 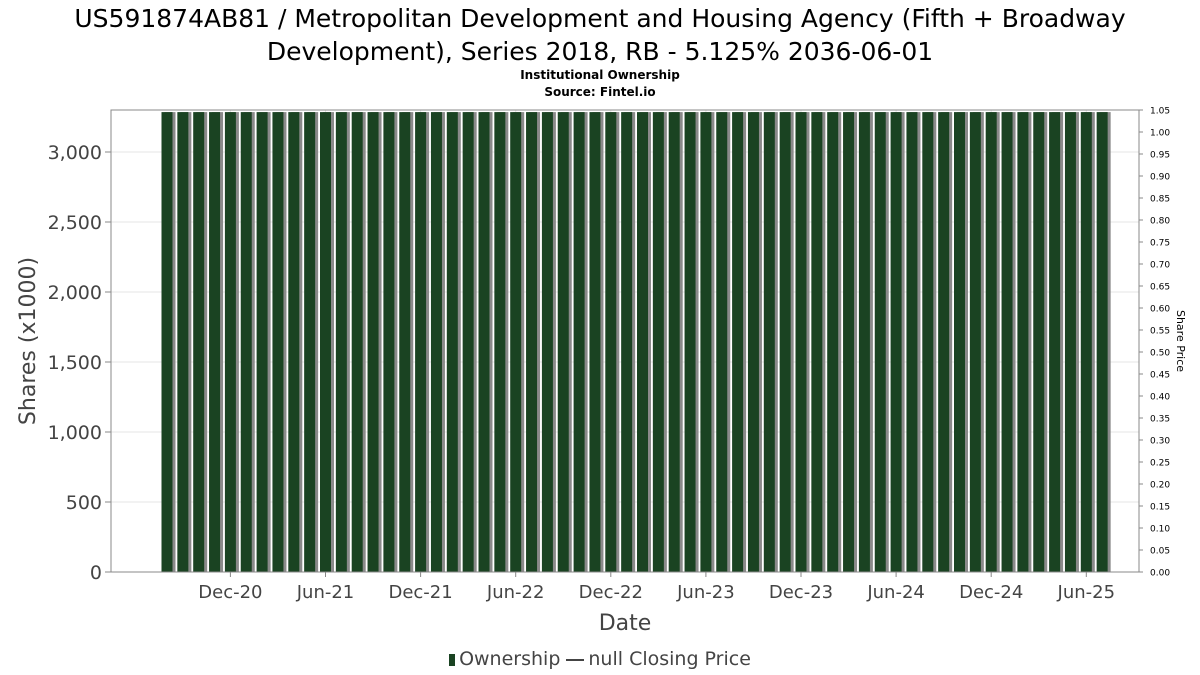 I want to click on x-tick-label: Jun-23, so click(x=705, y=592).